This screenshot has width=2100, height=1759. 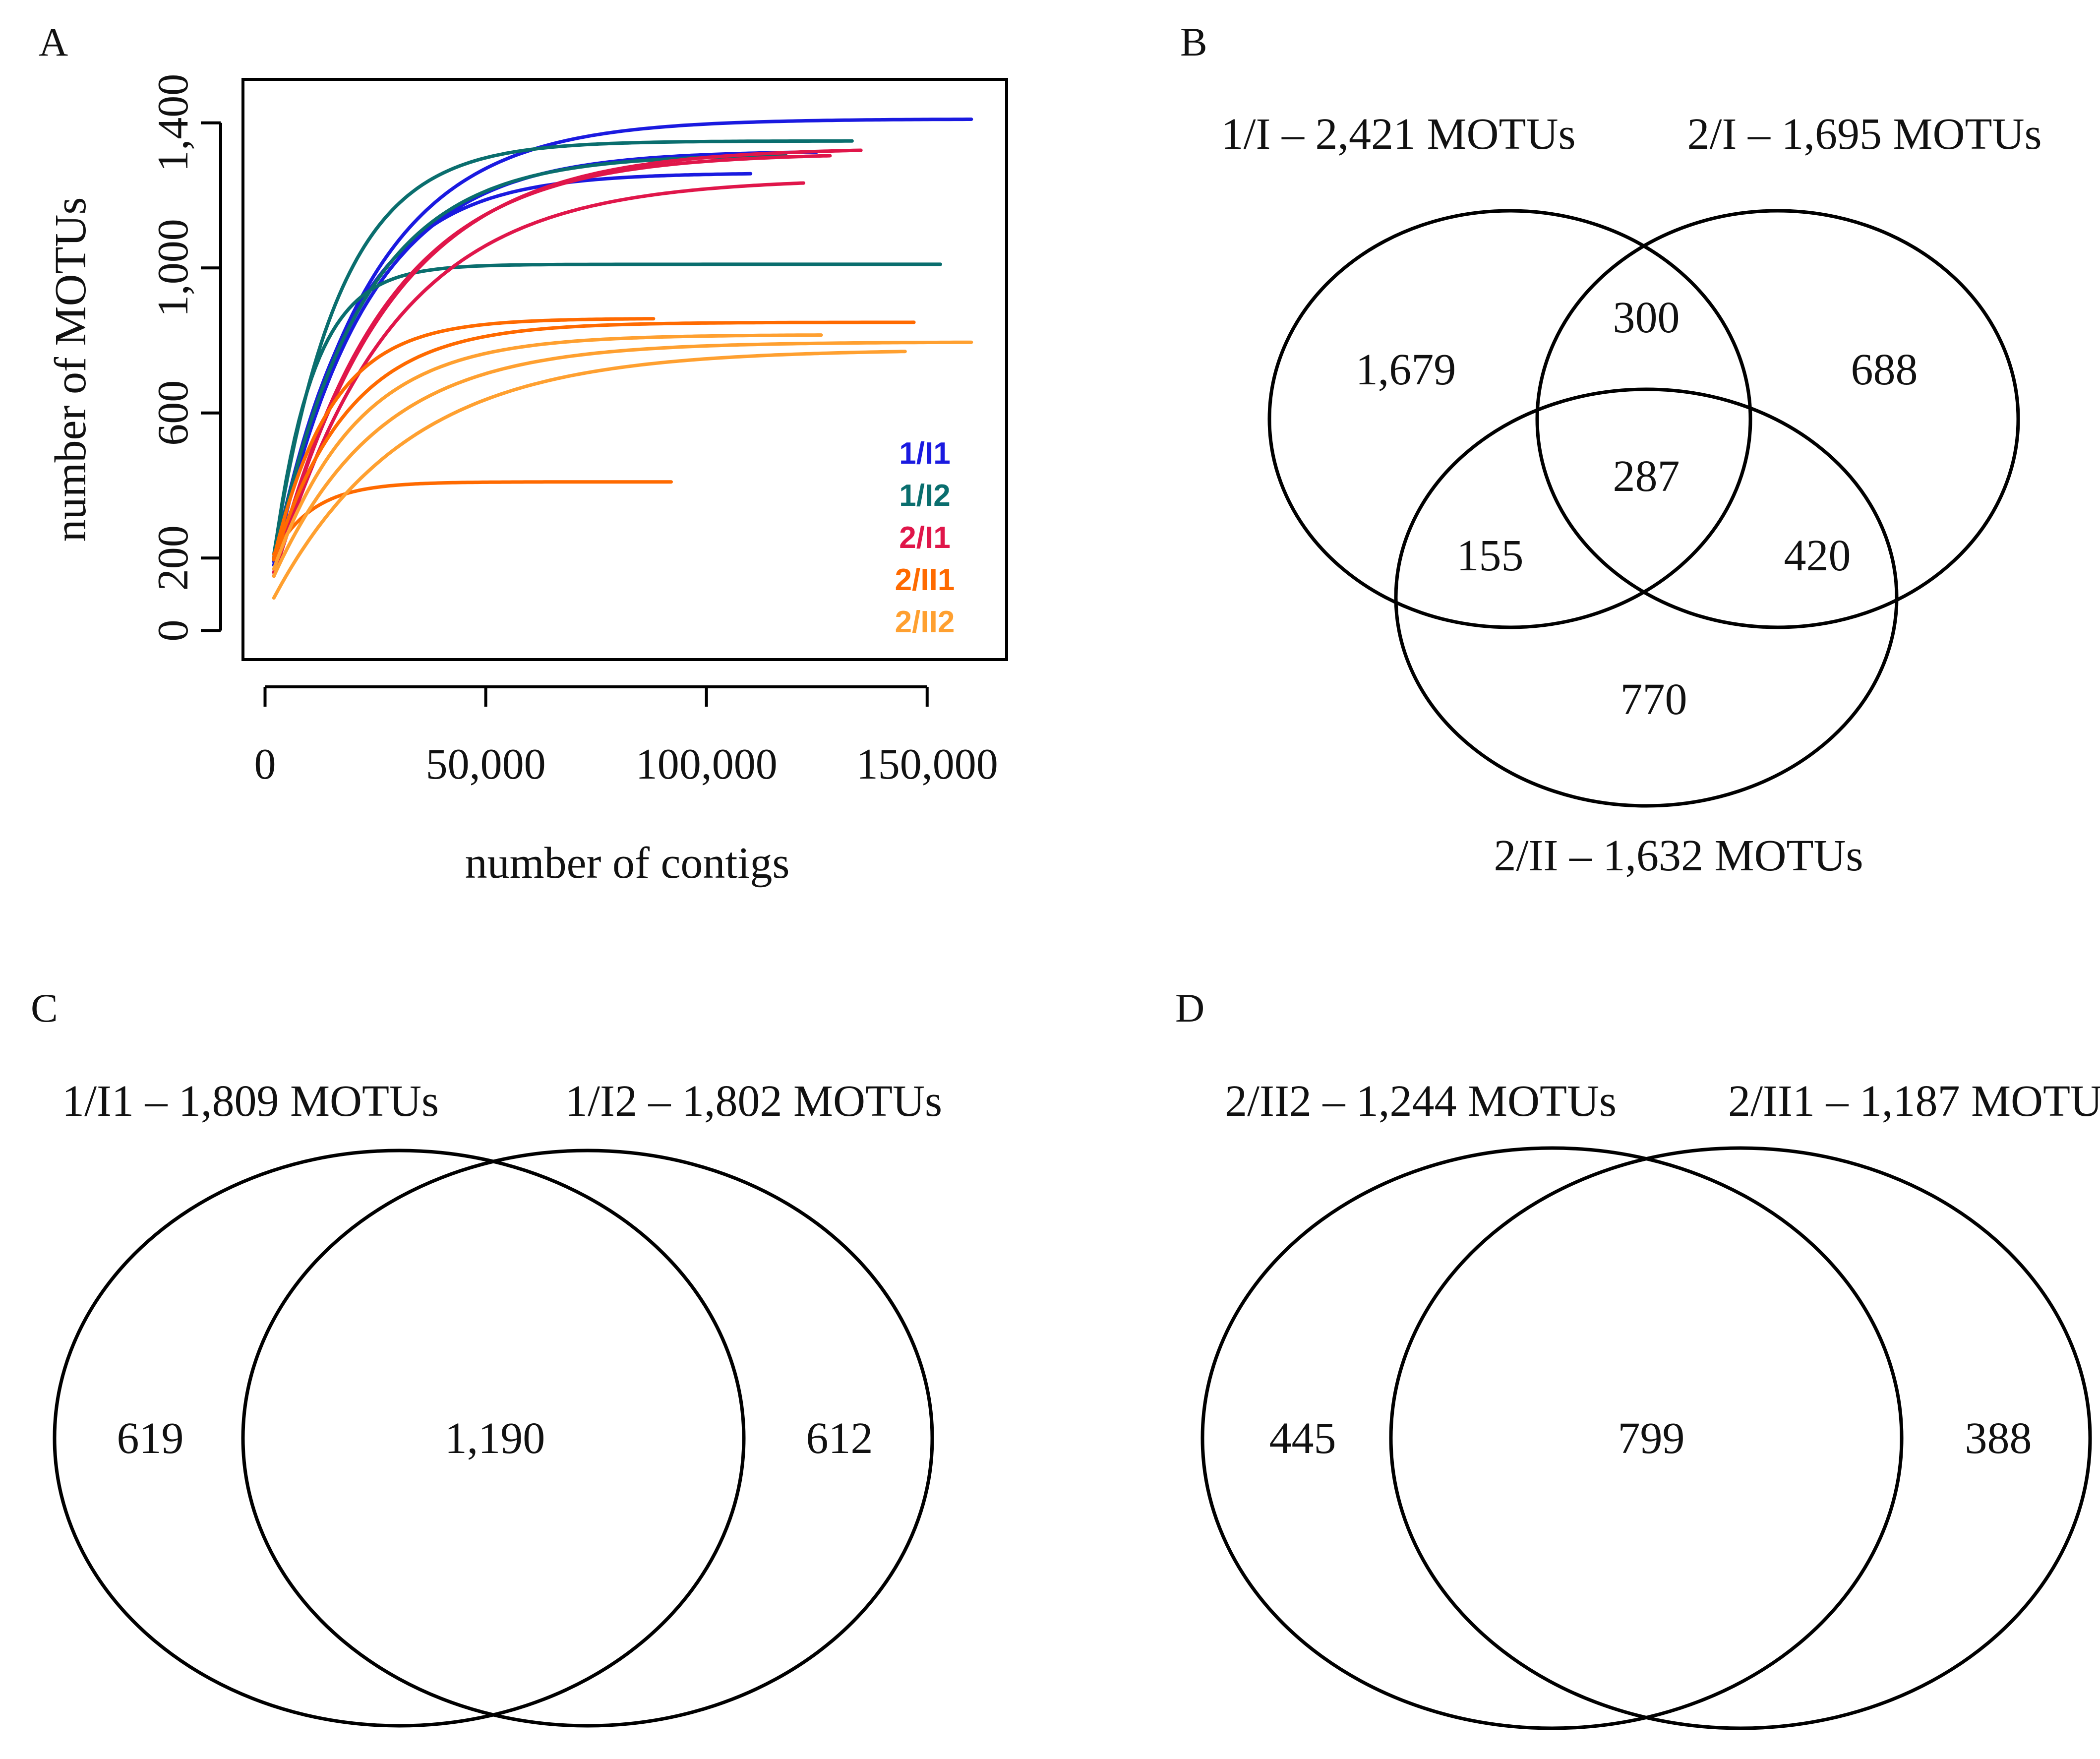 What do you see at coordinates (1651, 1438) in the screenshot?
I see `venn-d-shared: 799` at bounding box center [1651, 1438].